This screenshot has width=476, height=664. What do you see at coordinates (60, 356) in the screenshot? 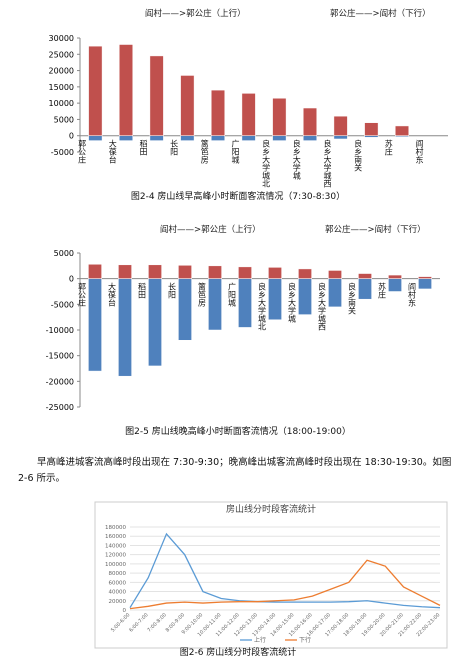
I see `y-tick-label: -15000` at bounding box center [60, 356].